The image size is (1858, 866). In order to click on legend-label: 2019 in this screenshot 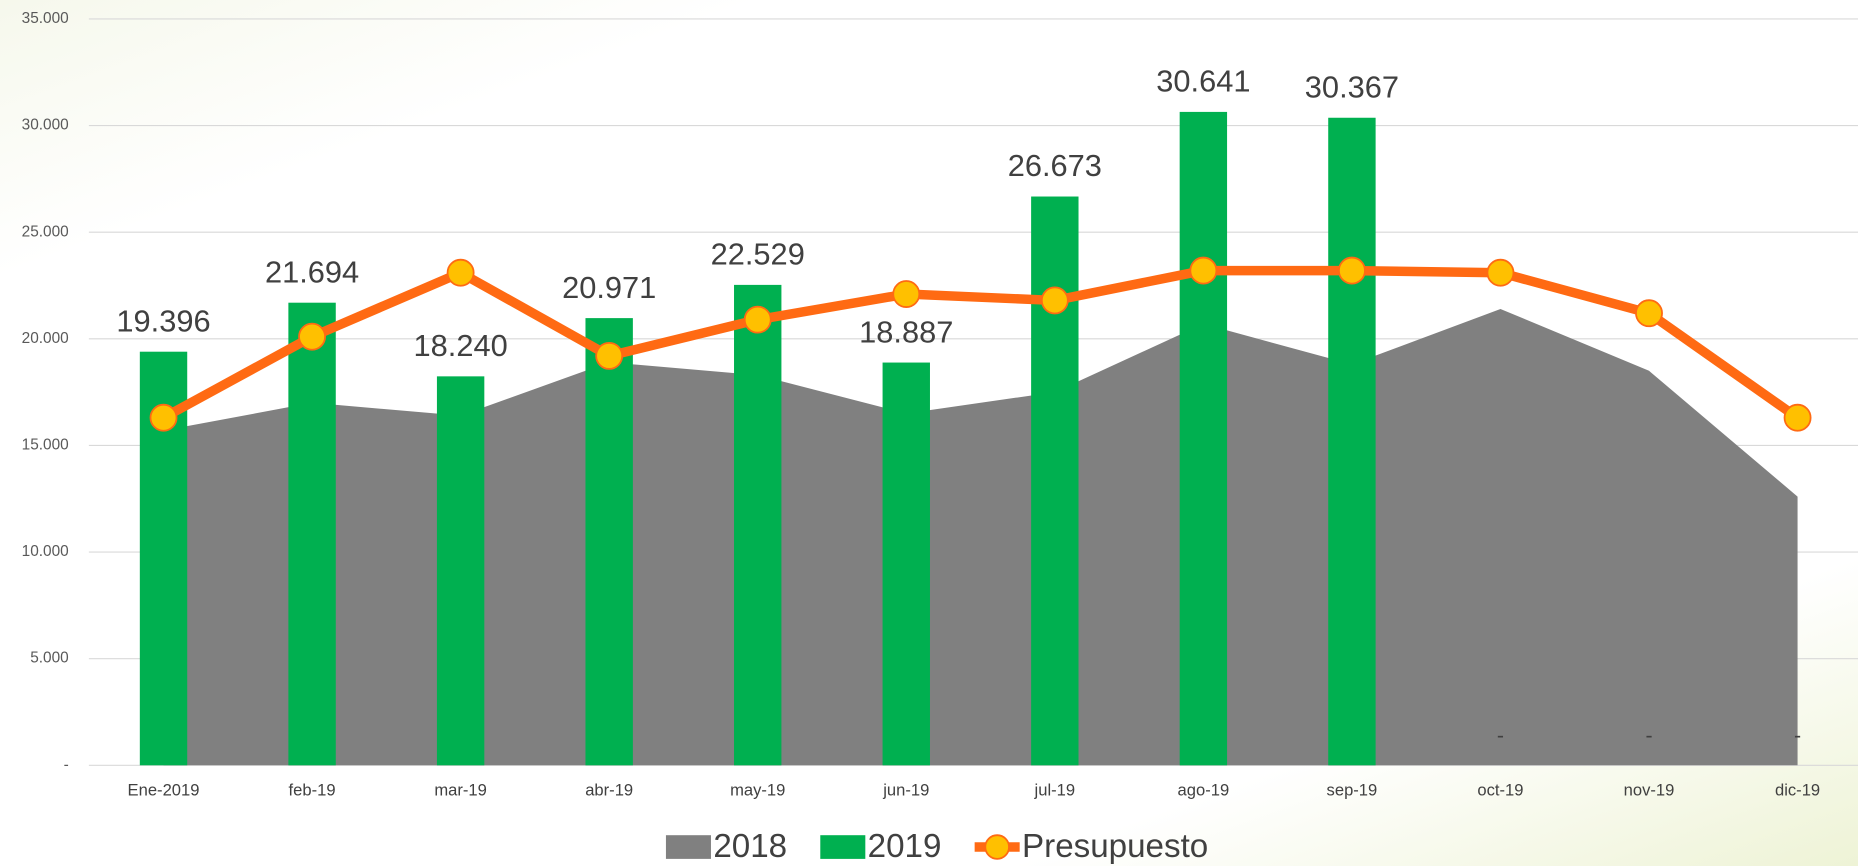, I will do `click(905, 846)`.